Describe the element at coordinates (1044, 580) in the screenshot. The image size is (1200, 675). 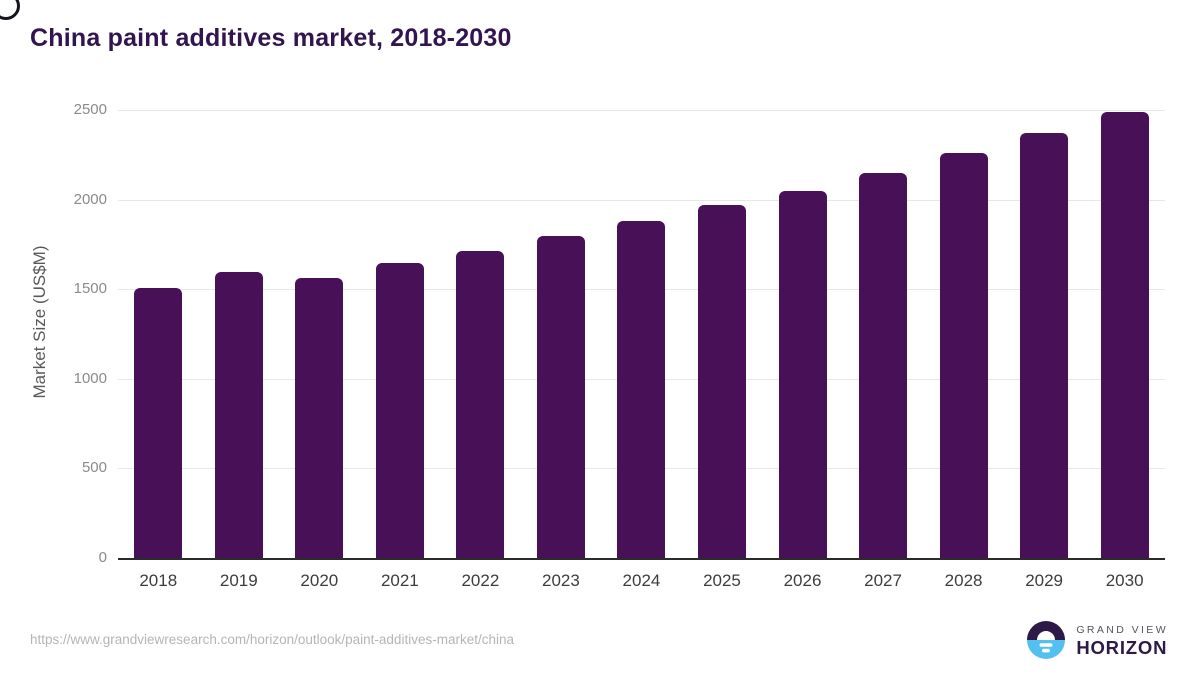
I see `x-tick-label: 2029` at that location.